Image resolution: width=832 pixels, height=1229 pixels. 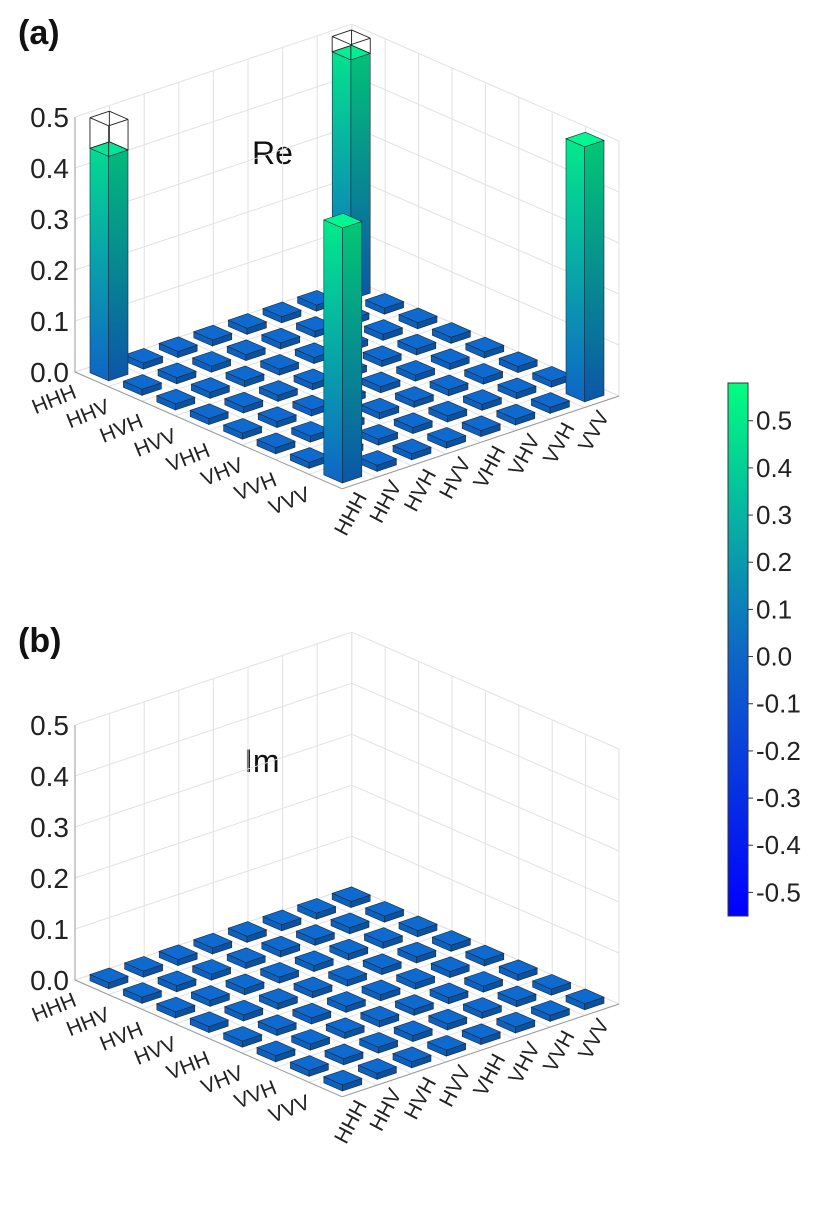 What do you see at coordinates (778, 751) in the screenshot?
I see `colorbar-tick-label: -0.2` at bounding box center [778, 751].